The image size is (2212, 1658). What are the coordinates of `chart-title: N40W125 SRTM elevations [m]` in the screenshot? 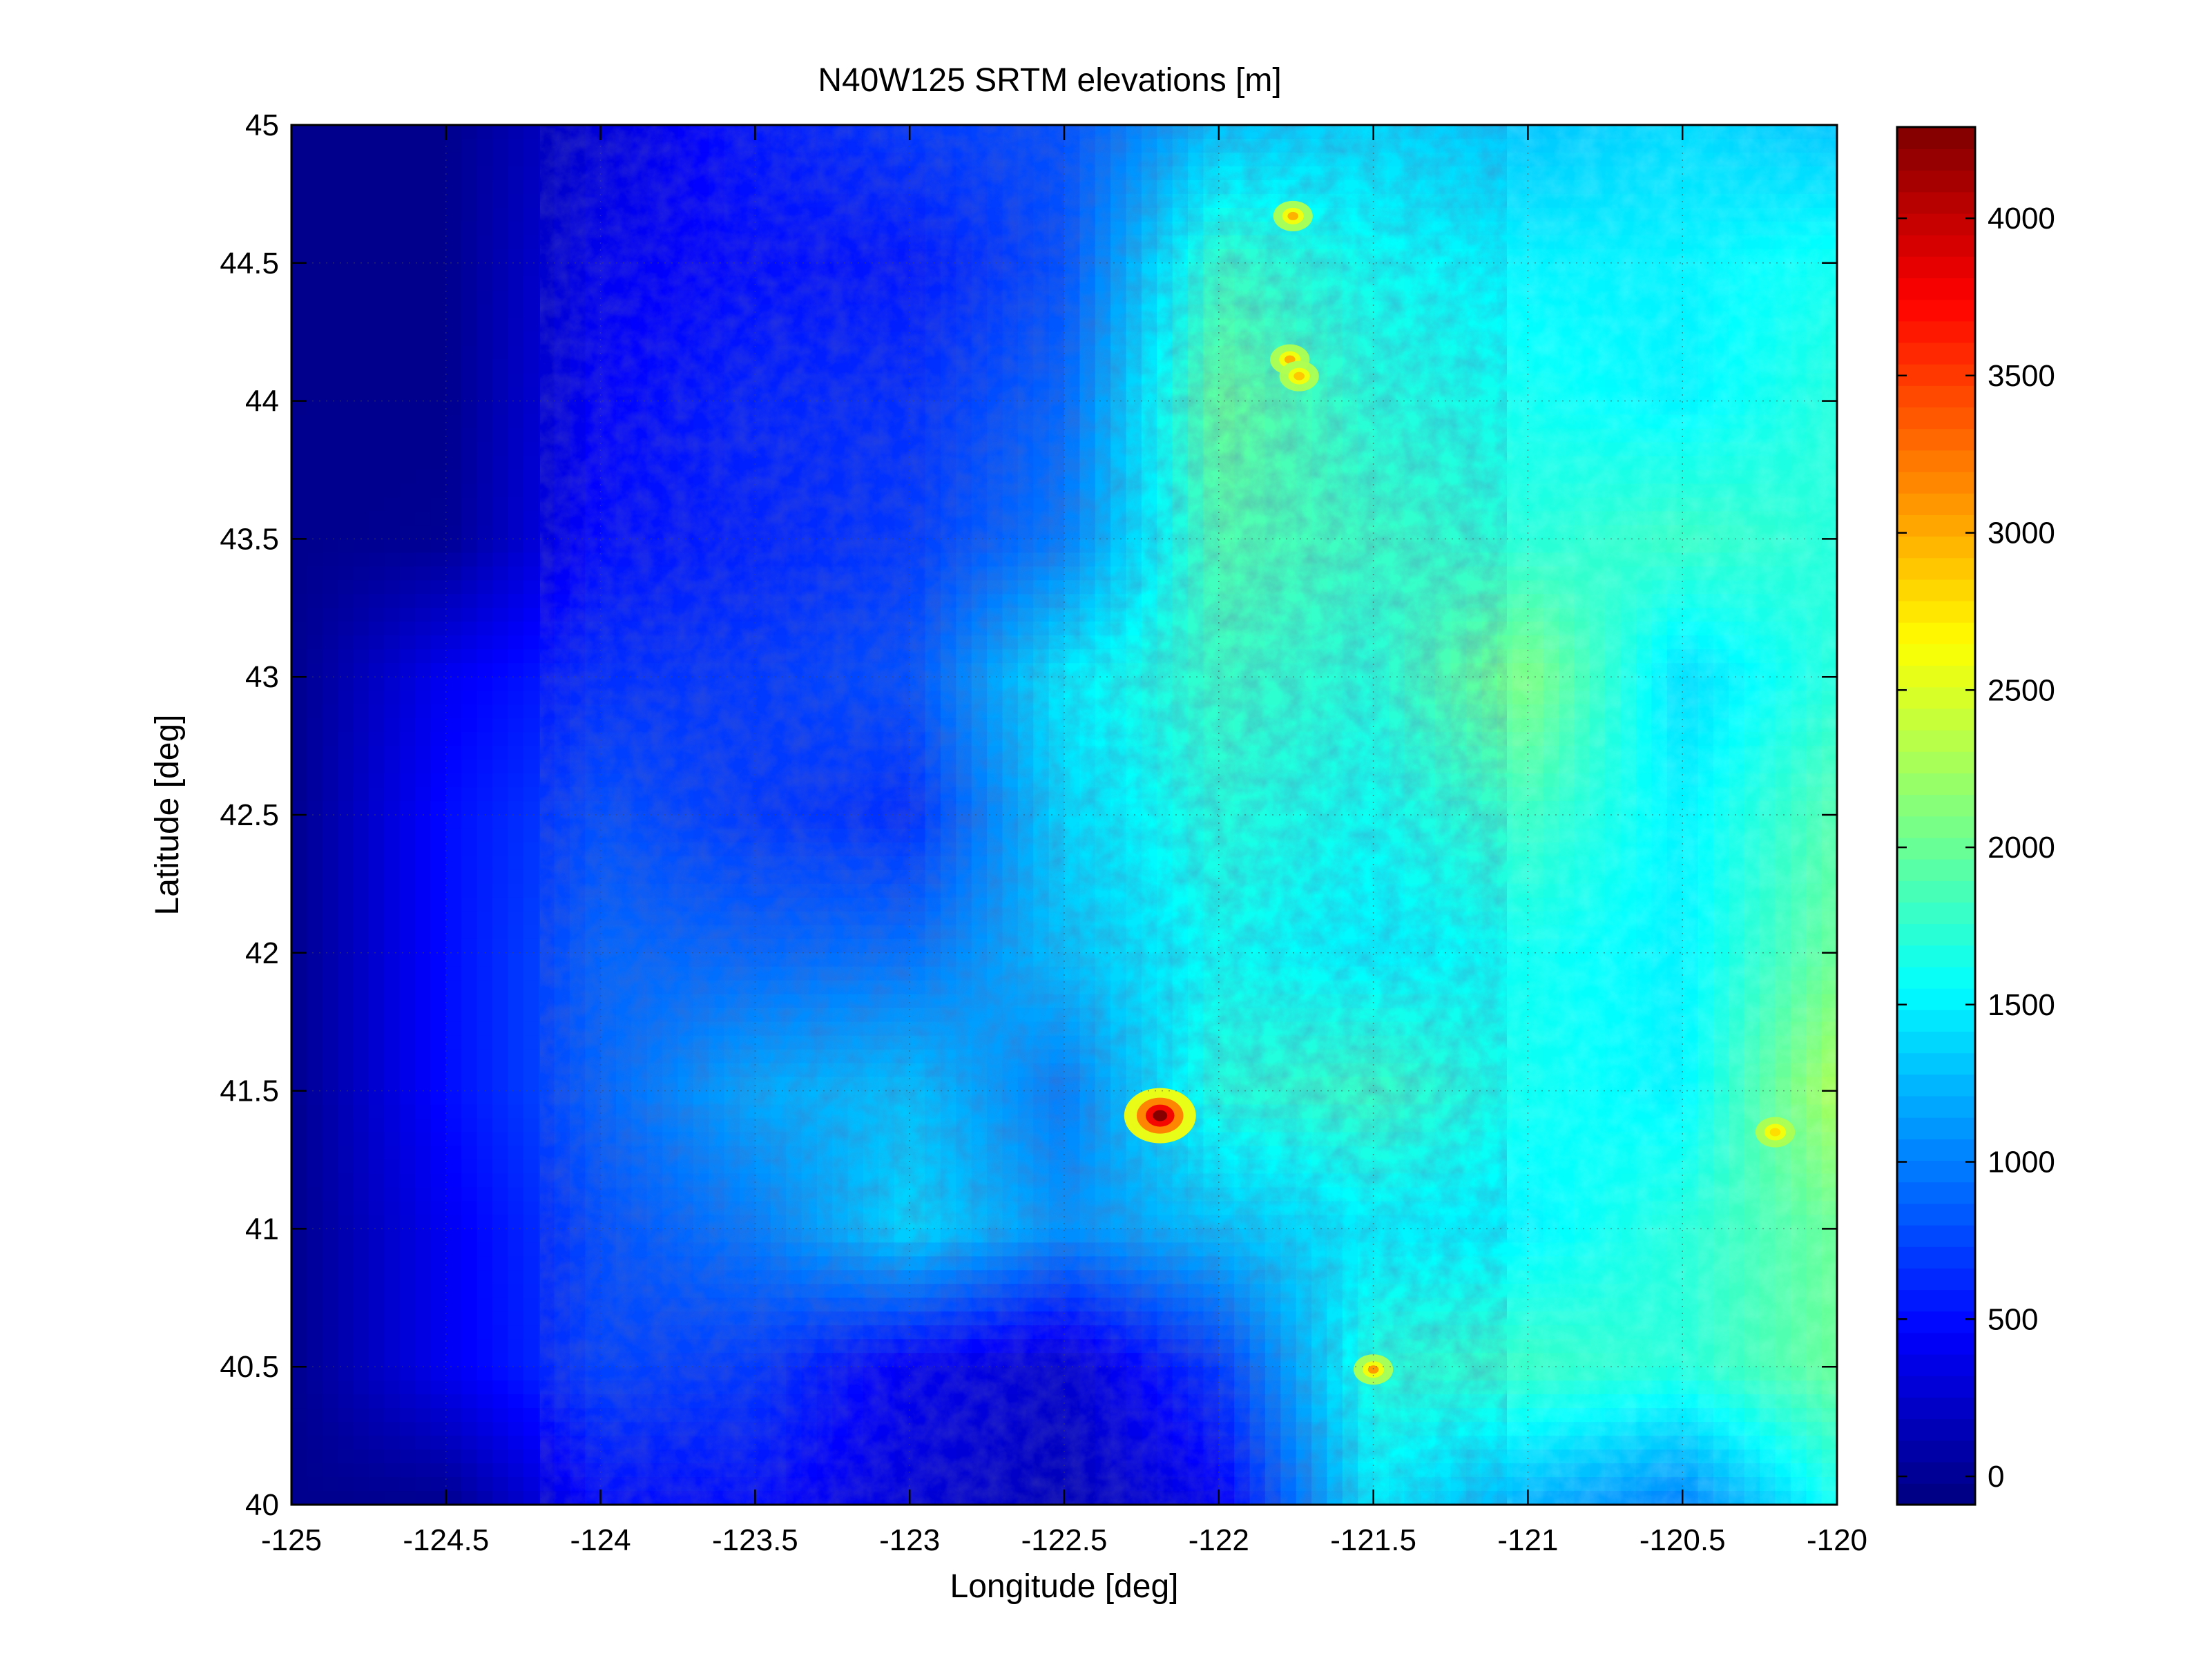 It's located at (1049, 80).